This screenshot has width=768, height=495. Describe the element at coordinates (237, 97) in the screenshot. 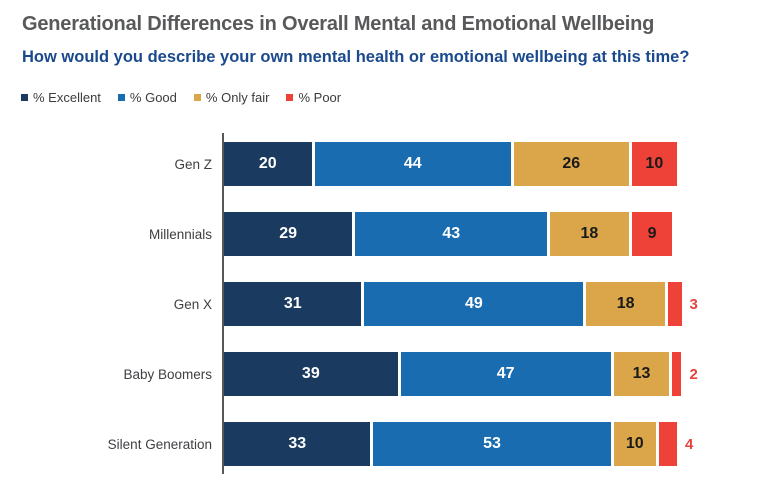

I see `legend-label: % Only fair` at that location.